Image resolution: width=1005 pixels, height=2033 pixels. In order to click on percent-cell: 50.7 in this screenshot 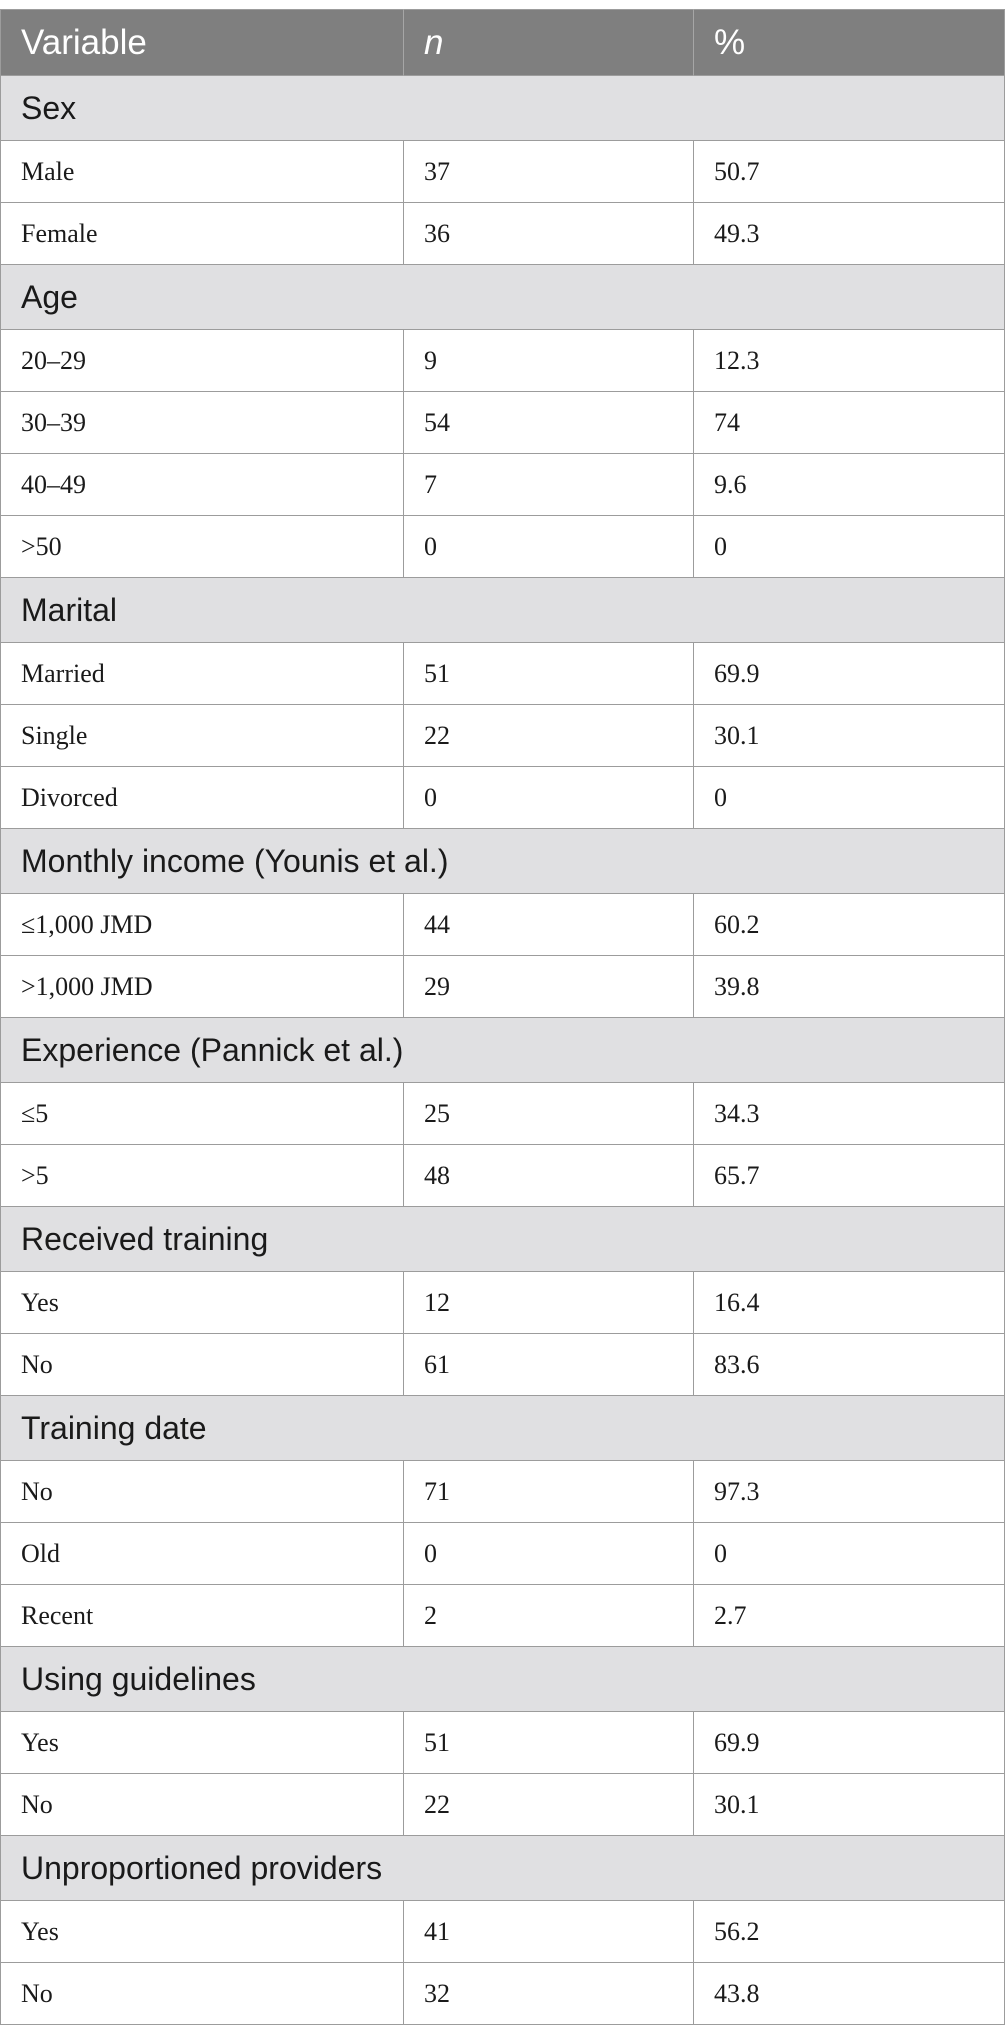, I will do `click(849, 171)`.